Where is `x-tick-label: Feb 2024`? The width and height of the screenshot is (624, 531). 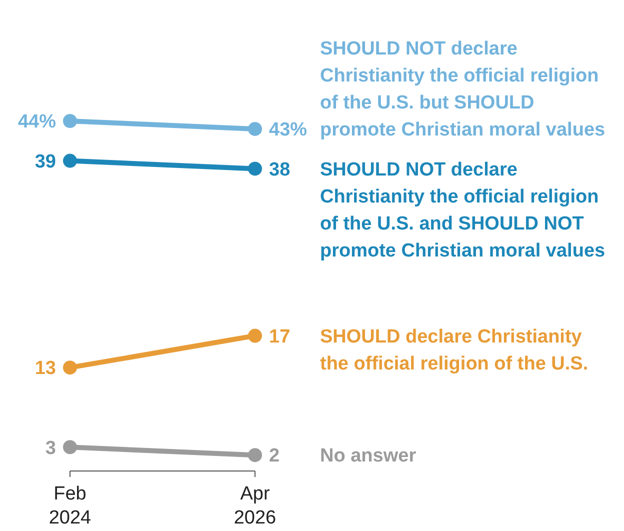 x-tick-label: Feb 2024 is located at coordinates (70, 506).